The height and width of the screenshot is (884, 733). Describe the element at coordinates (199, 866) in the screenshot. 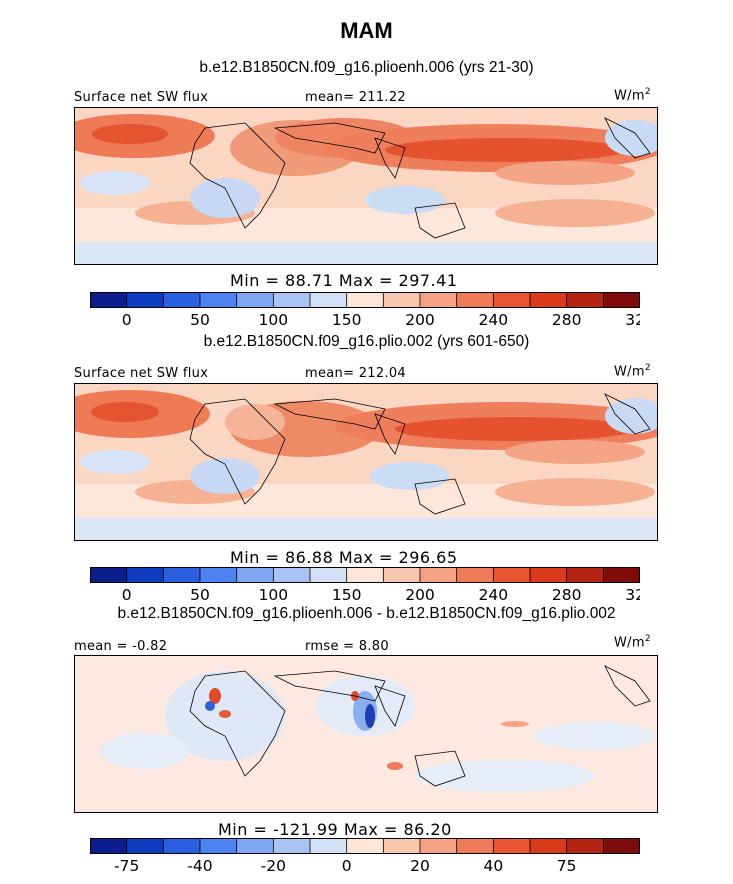

I see `colorbar-tick-label: -40` at that location.